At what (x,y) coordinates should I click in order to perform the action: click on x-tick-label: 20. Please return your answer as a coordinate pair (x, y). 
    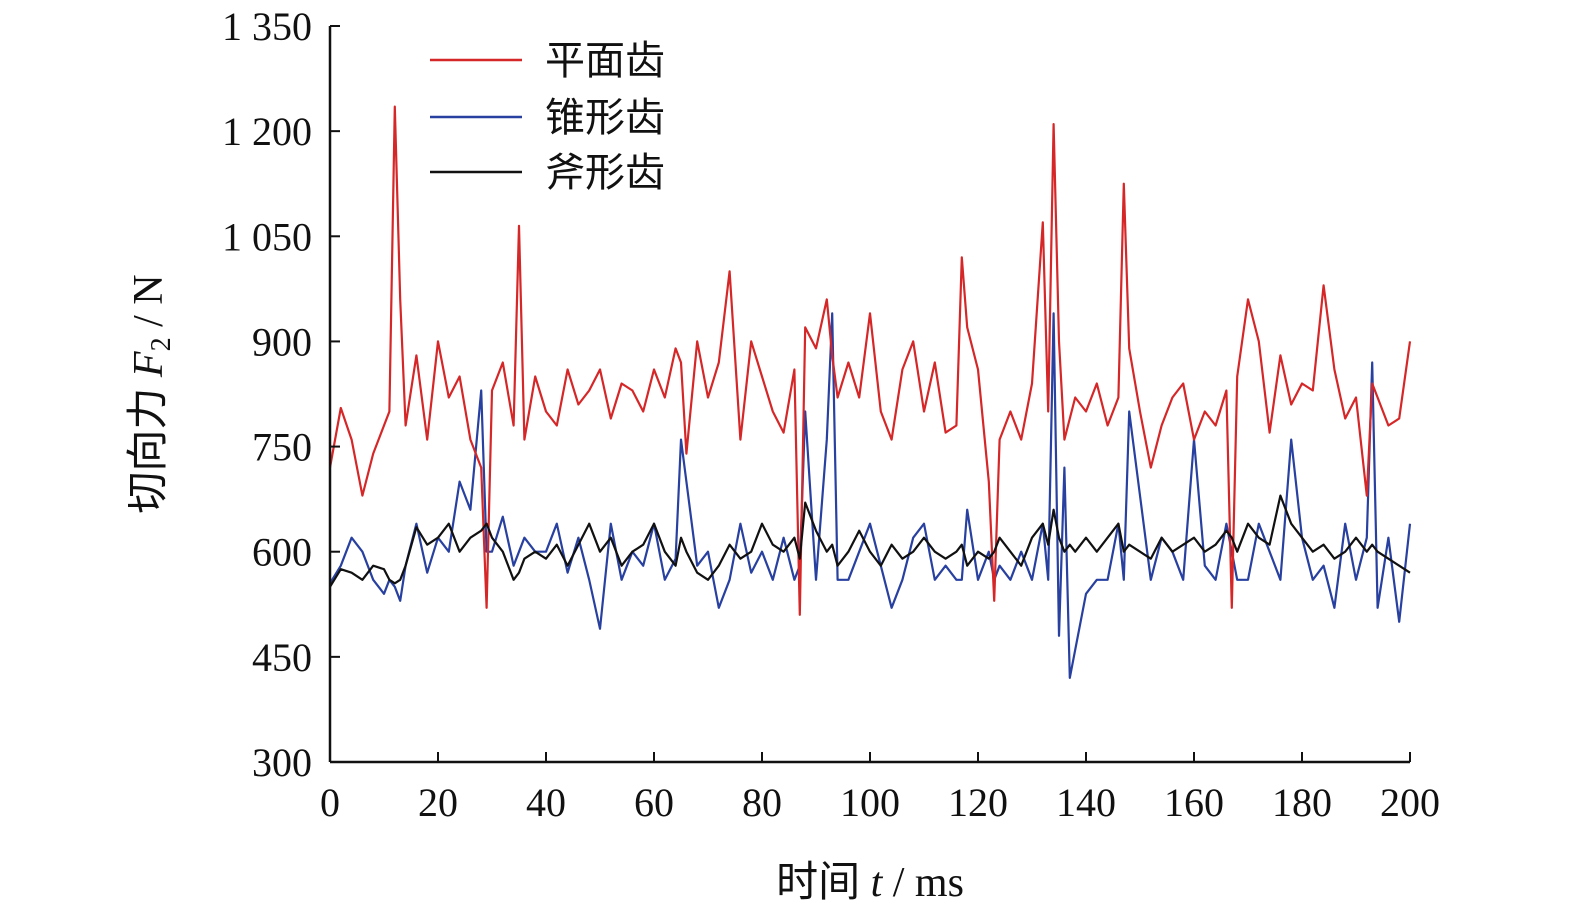
    Looking at the image, I should click on (438, 802).